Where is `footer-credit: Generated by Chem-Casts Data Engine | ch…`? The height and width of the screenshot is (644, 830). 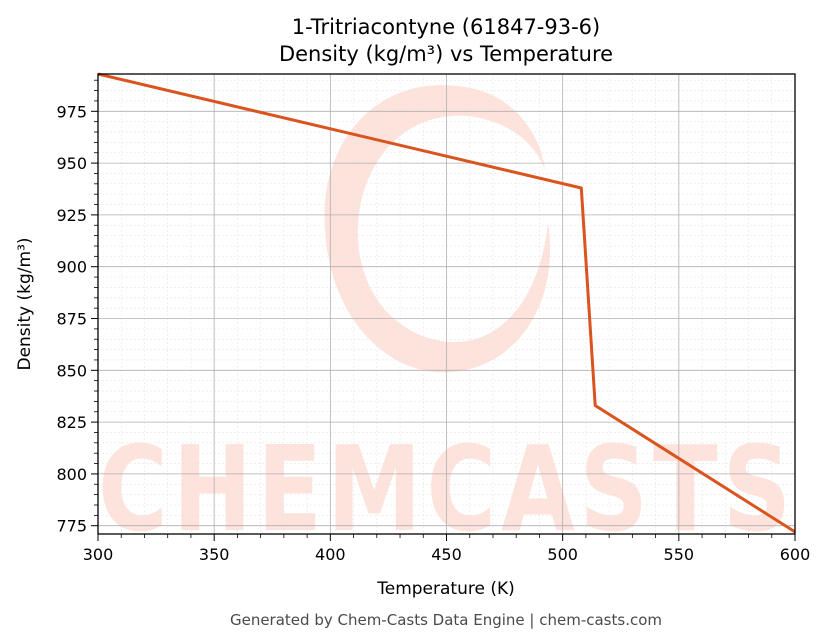
footer-credit: Generated by Chem-Casts Data Engine | ch… is located at coordinates (446, 620).